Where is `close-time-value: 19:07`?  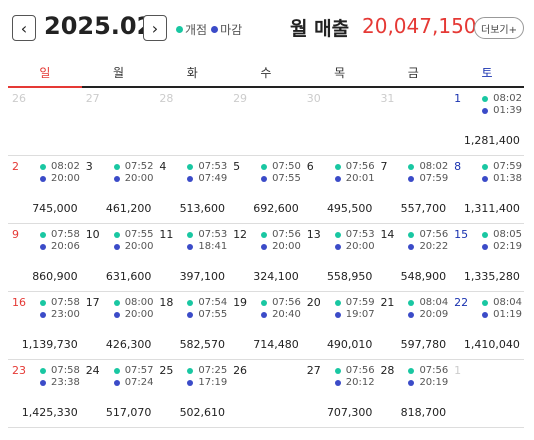
close-time-value: 19:07 is located at coordinates (360, 314).